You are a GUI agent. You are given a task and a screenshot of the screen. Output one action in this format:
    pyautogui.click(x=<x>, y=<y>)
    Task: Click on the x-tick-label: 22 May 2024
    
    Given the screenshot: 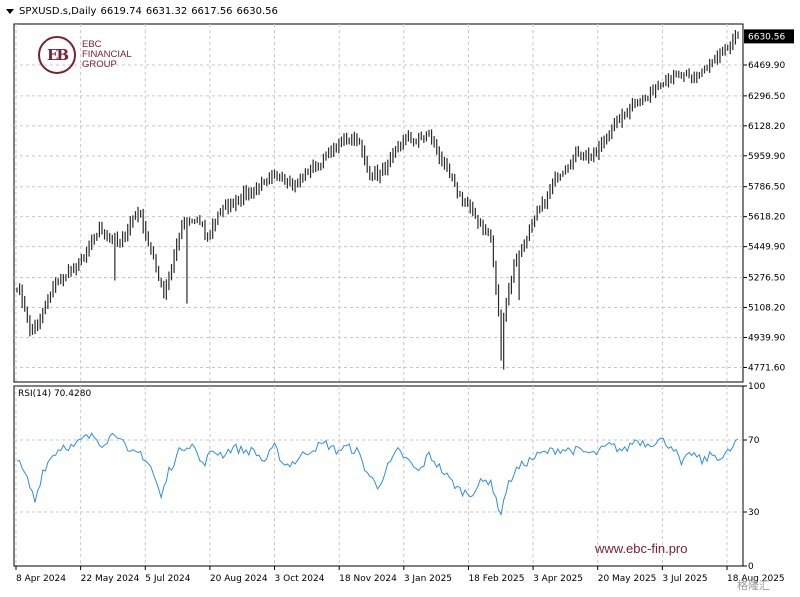 What is the action you would take?
    pyautogui.click(x=110, y=579)
    